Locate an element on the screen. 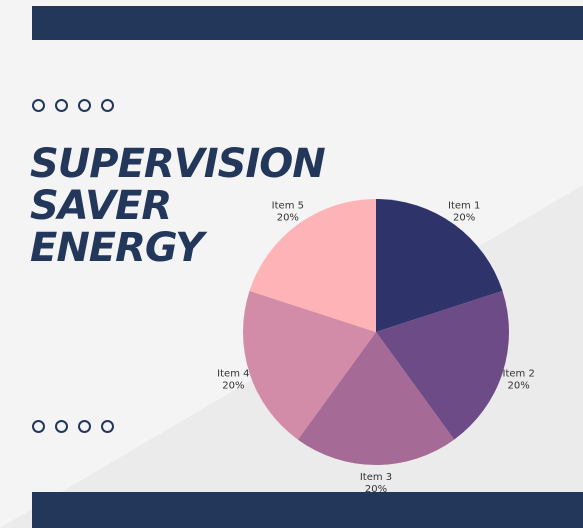 The height and width of the screenshot is (528, 583). bottom-band is located at coordinates (307, 510).